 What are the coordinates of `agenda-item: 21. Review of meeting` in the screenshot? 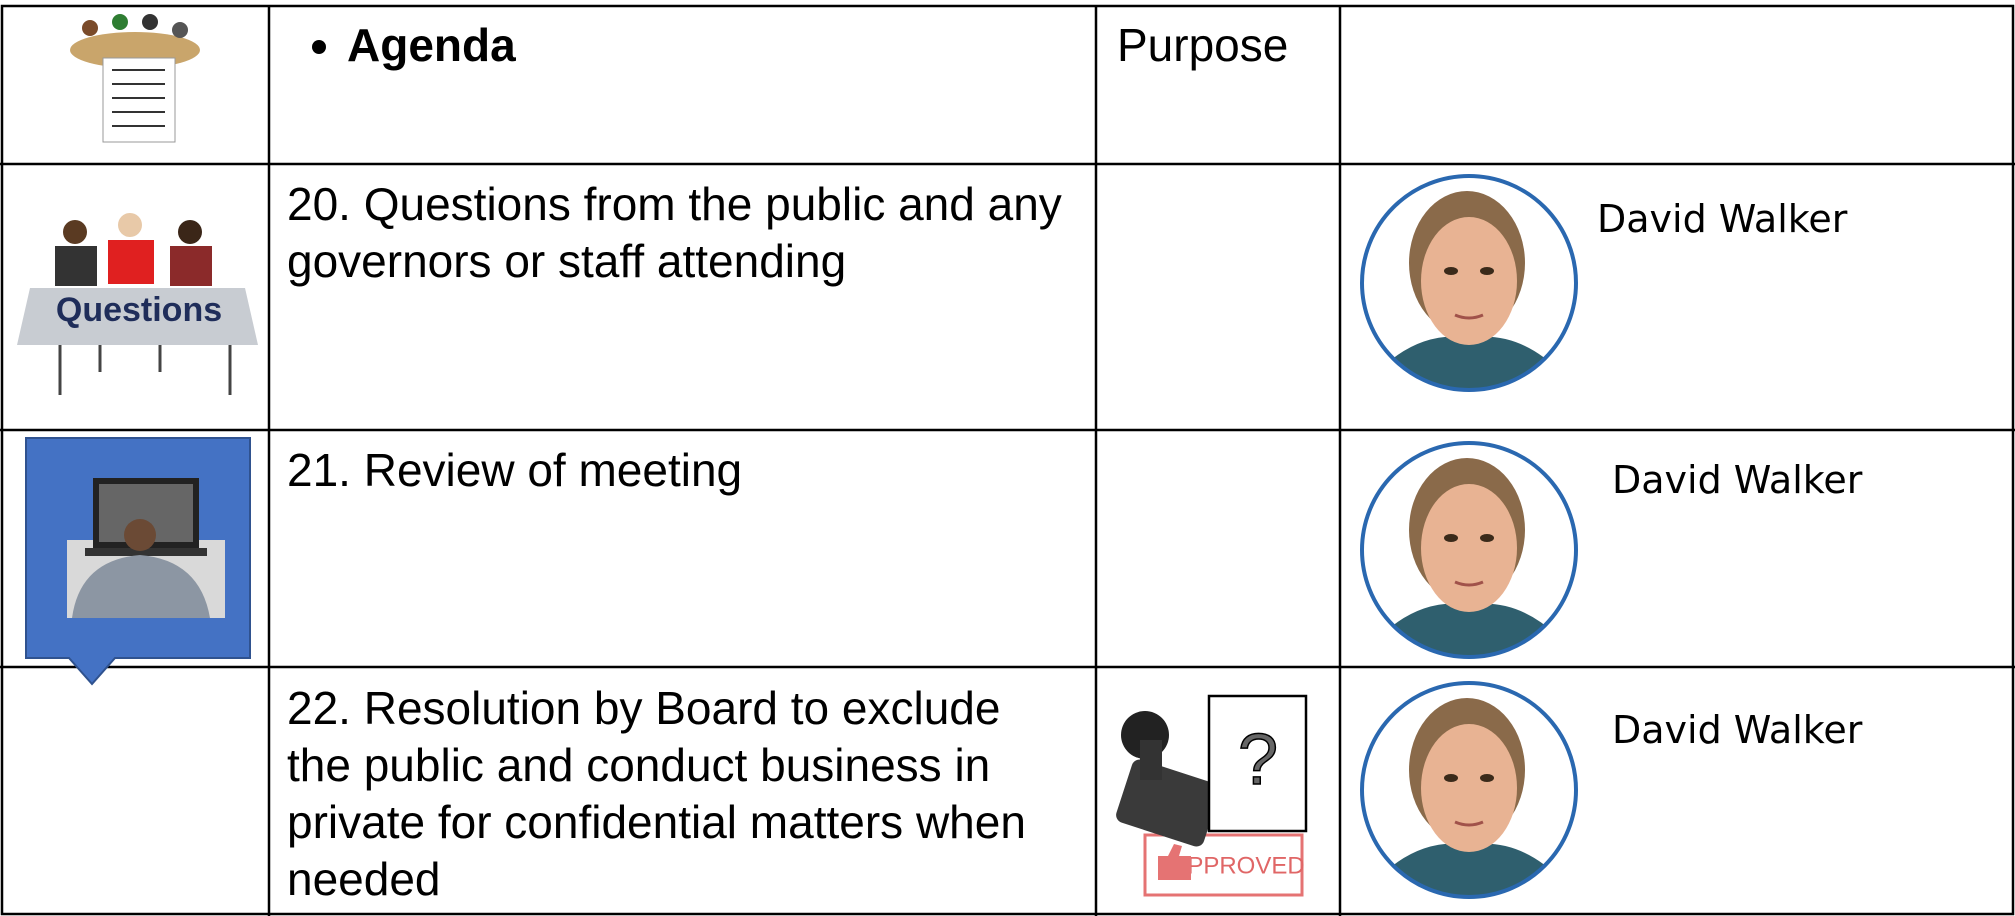 It's located at (515, 470).